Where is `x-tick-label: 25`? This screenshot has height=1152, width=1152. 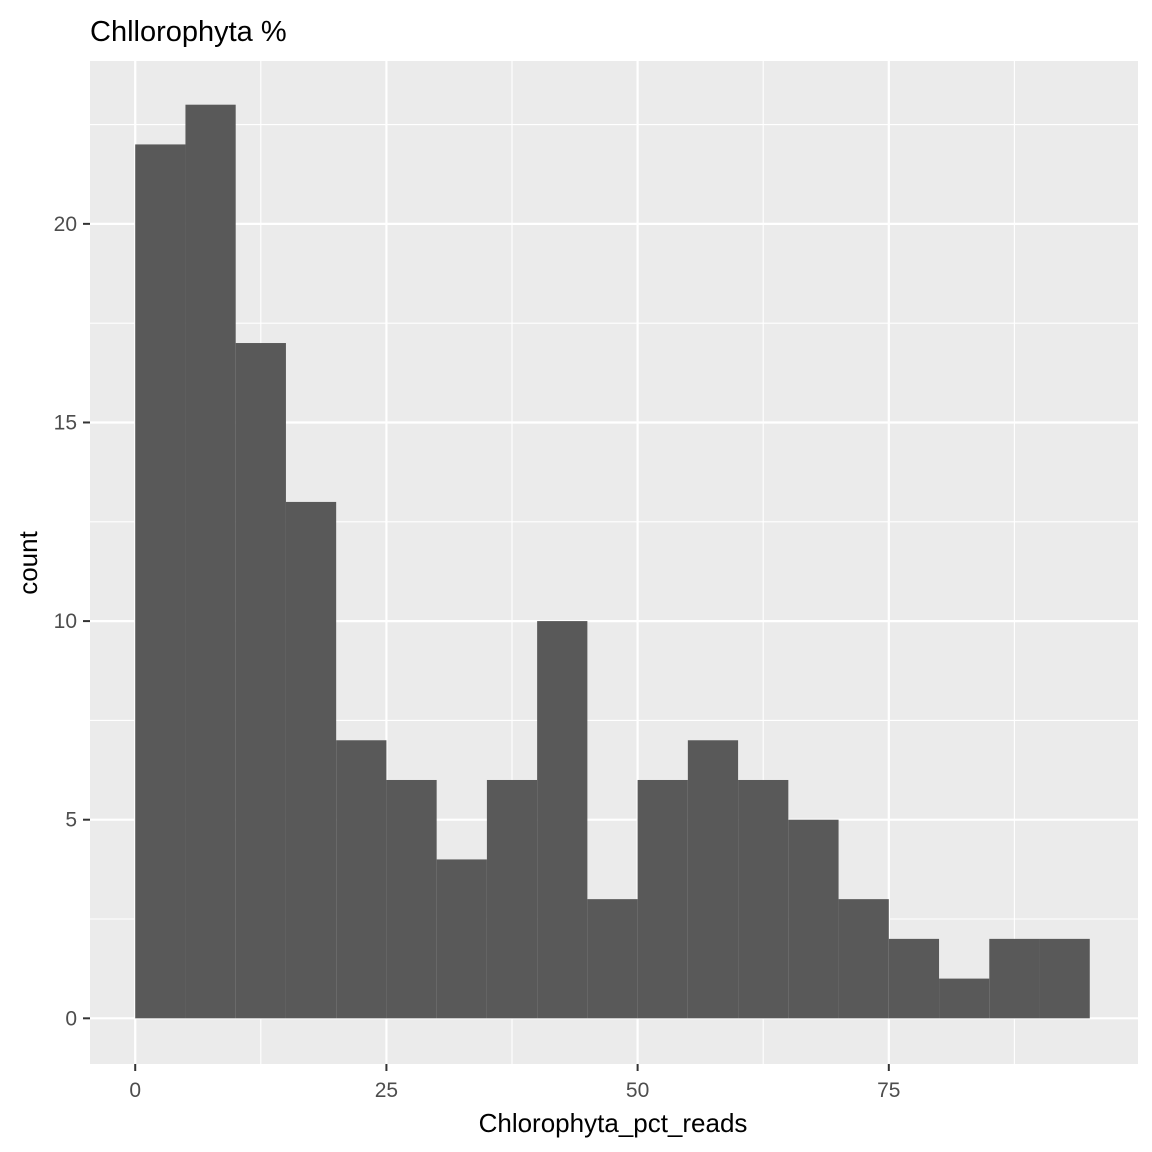
x-tick-label: 25 is located at coordinates (386, 1090).